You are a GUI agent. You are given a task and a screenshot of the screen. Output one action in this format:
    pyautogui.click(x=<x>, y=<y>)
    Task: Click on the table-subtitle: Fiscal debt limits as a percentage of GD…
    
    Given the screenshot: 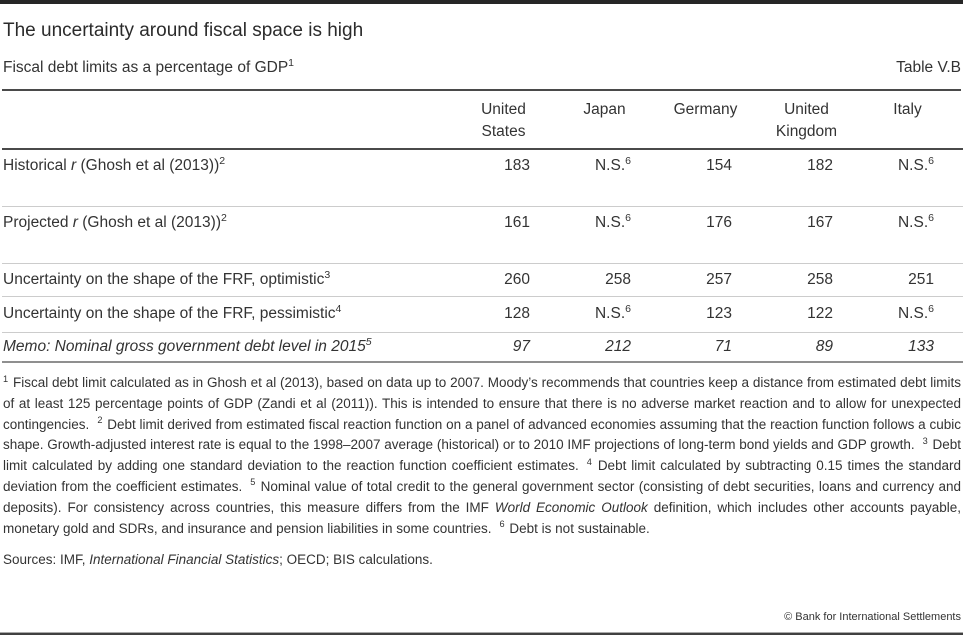 What is the action you would take?
    pyautogui.click(x=149, y=66)
    